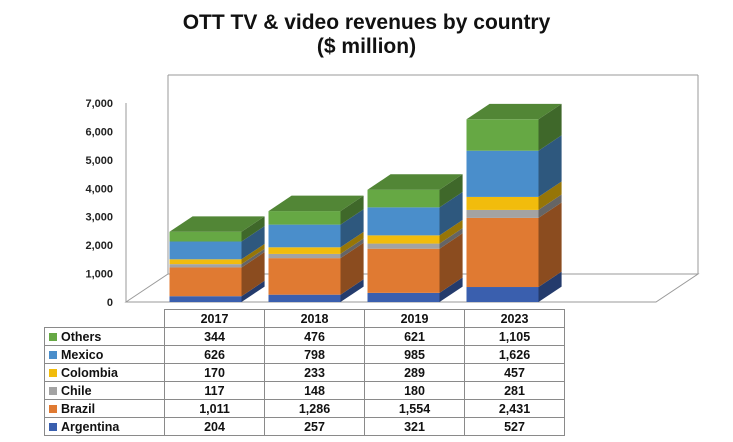  I want to click on data-label: 289, so click(414, 372).